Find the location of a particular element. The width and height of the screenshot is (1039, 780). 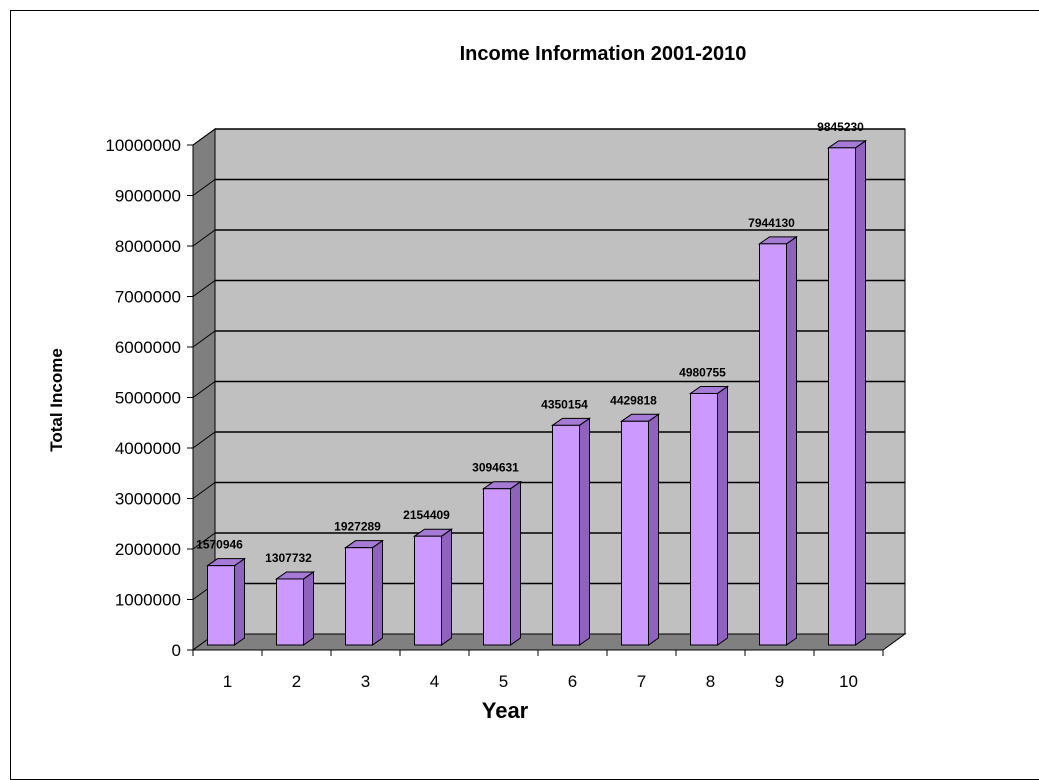

x-tick-label: 5 is located at coordinates (503, 681).